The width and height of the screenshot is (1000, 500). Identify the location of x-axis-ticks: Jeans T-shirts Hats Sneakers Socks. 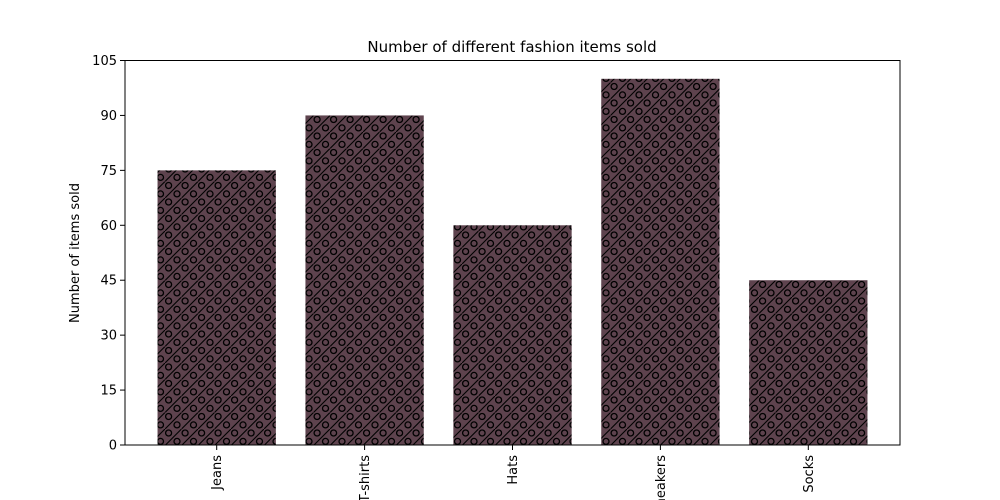
(513, 472).